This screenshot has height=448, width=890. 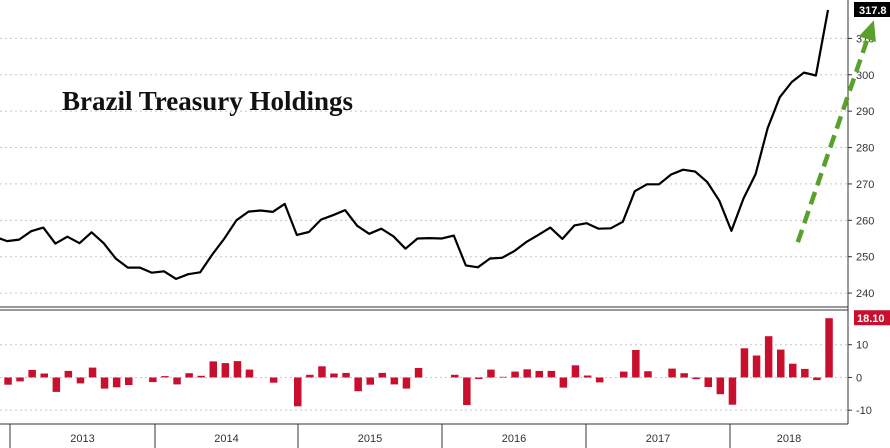 I want to click on top-tick-label: 300, so click(x=865, y=76).